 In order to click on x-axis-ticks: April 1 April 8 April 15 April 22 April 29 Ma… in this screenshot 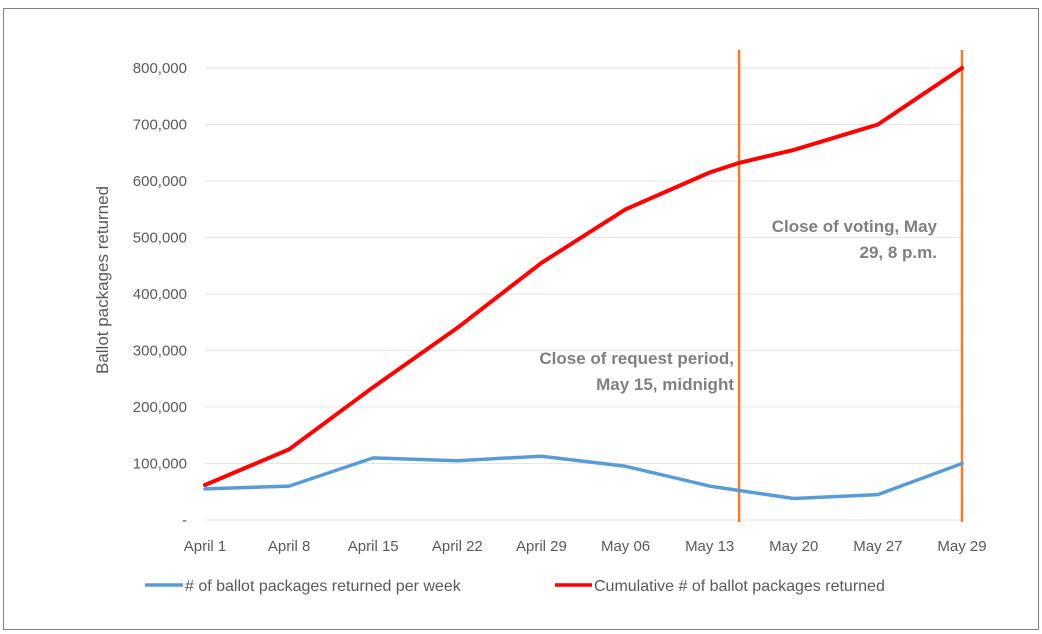, I will do `click(585, 546)`.